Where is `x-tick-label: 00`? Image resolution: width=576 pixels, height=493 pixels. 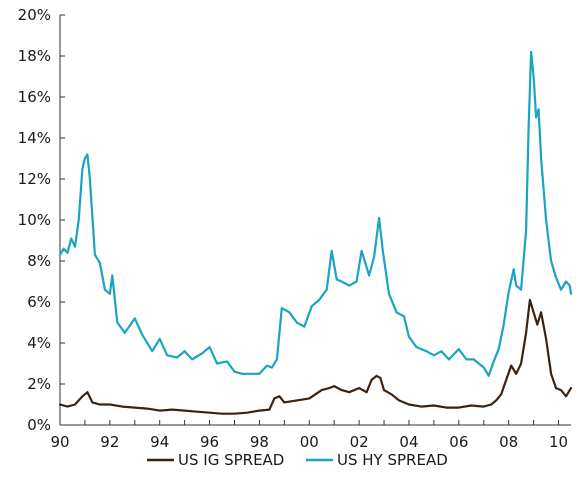 x-tick-label: 00 is located at coordinates (309, 442).